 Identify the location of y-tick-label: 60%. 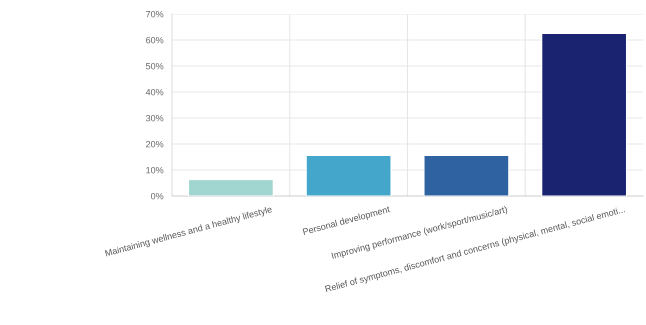
(155, 40).